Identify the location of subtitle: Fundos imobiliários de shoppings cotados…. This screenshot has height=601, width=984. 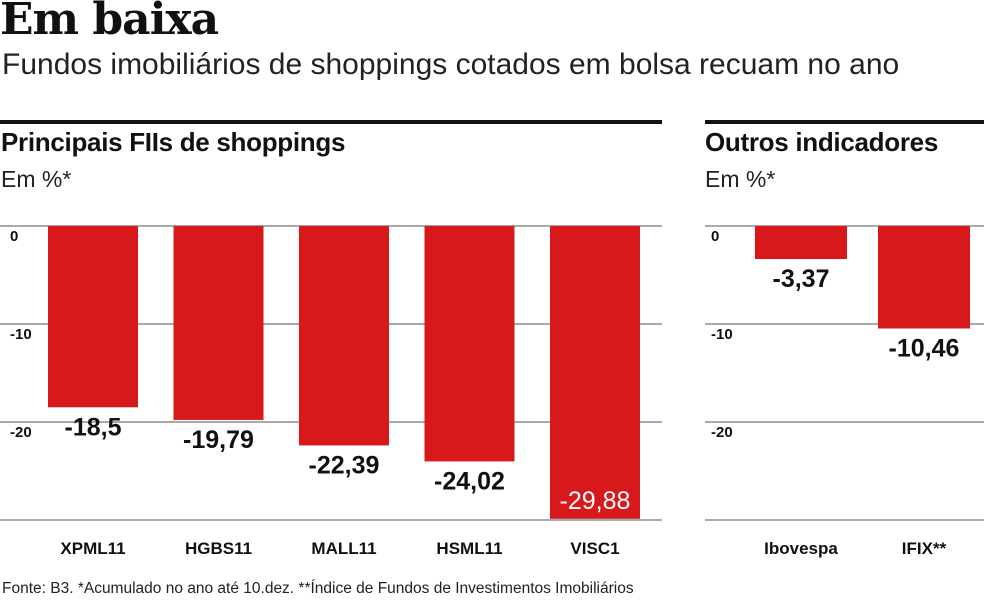
(451, 64).